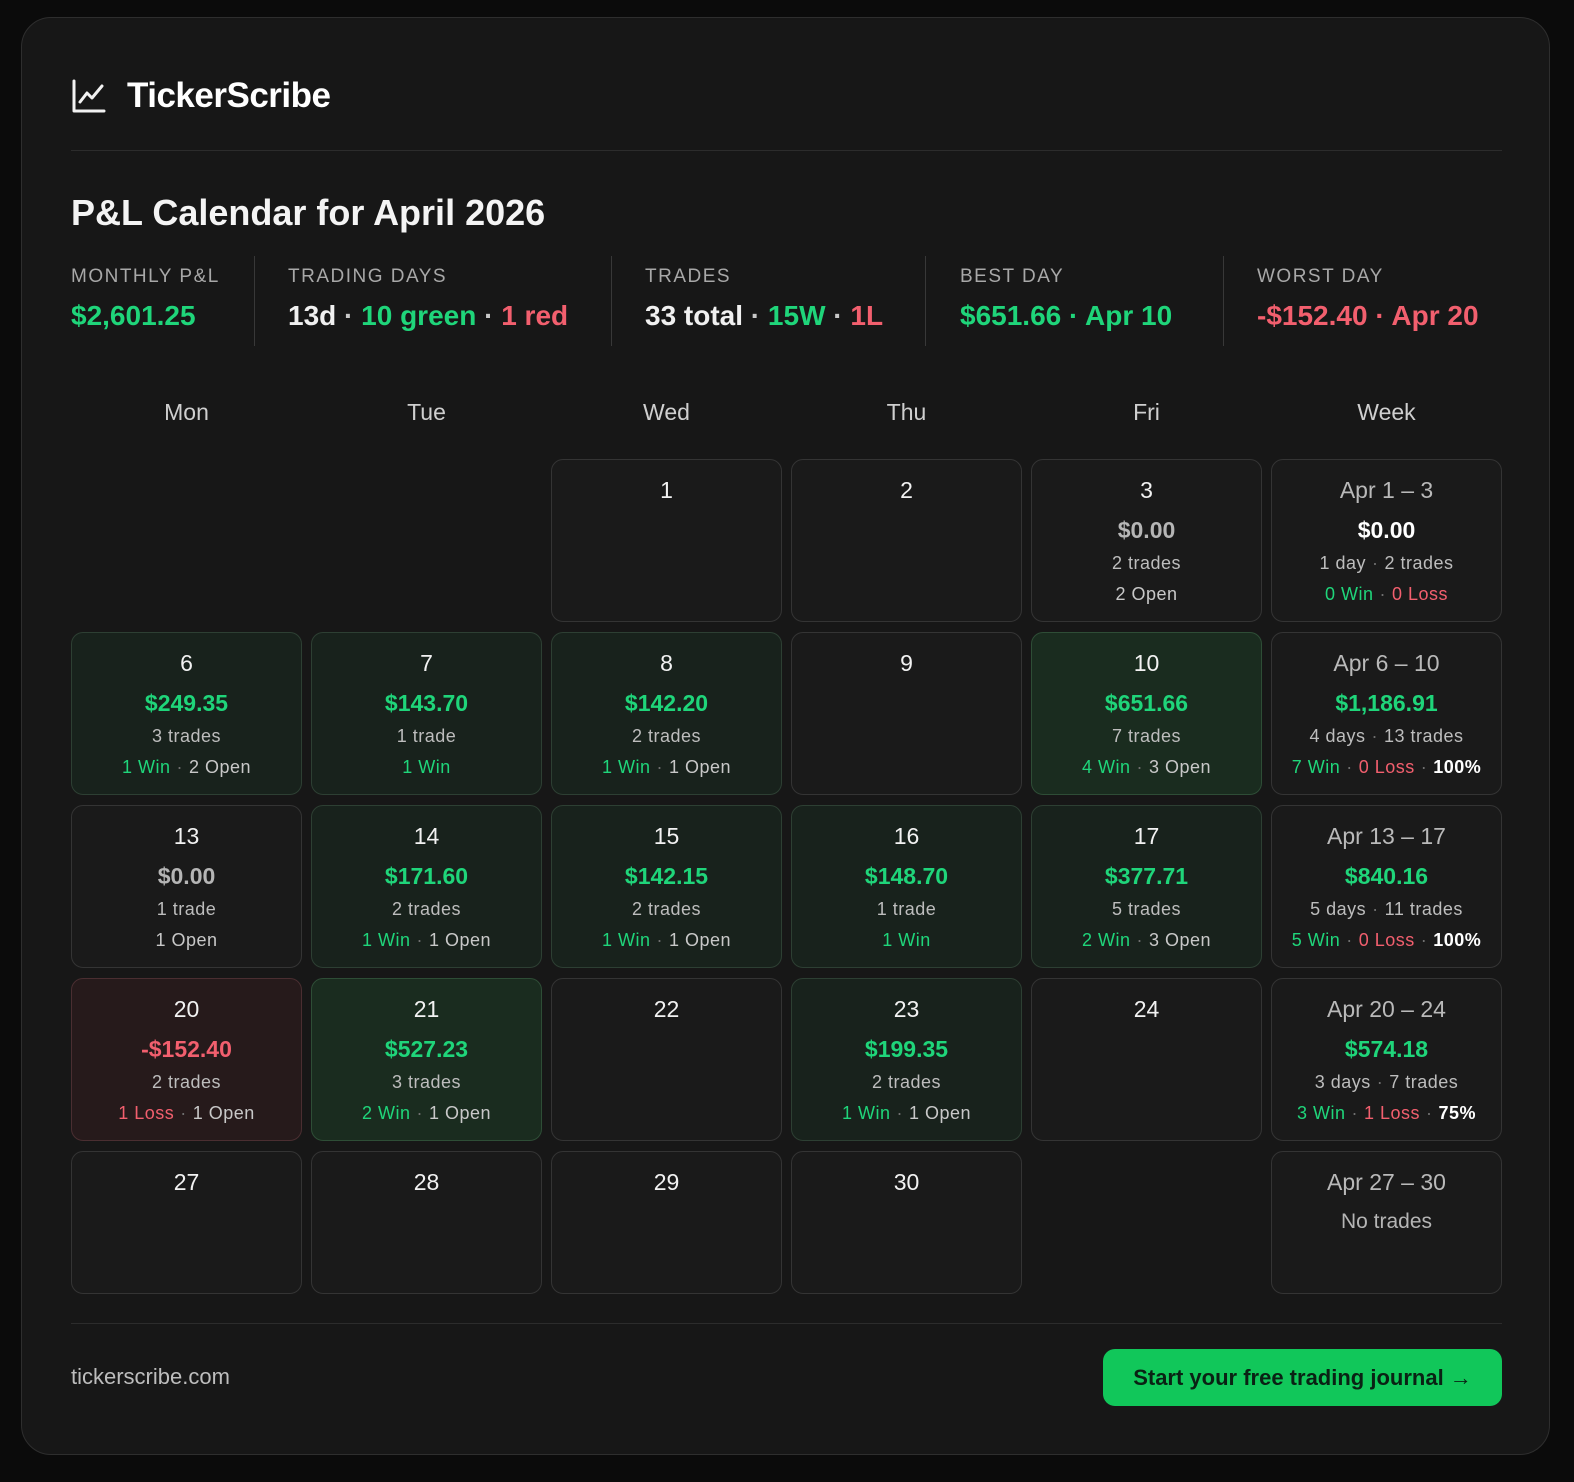 Image resolution: width=1574 pixels, height=1482 pixels. I want to click on day-cell: 15 $142.15 2 trades 1 Win · 1 Open, so click(666, 886).